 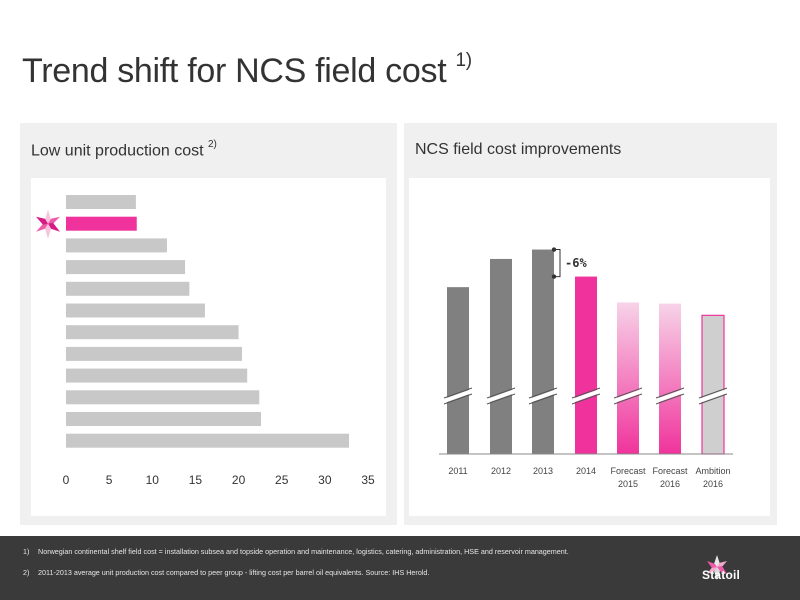 I want to click on bar-2014, so click(x=586, y=365).